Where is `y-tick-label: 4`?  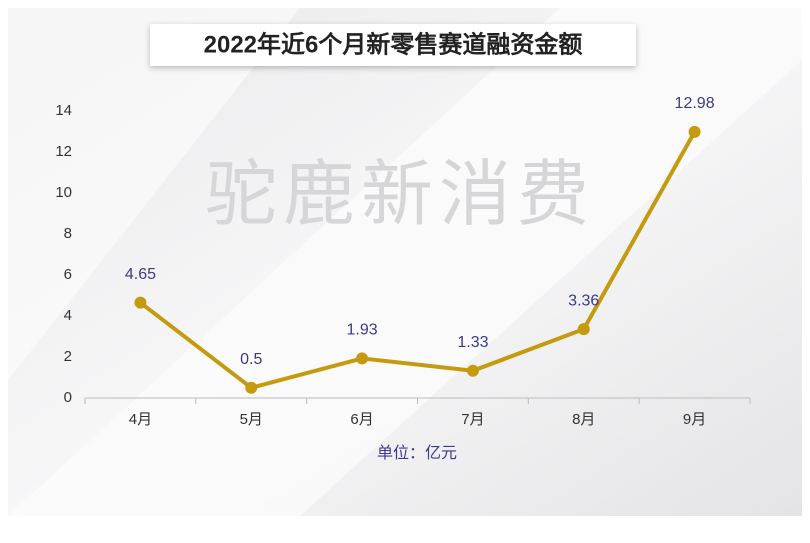 y-tick-label: 4 is located at coordinates (68, 315).